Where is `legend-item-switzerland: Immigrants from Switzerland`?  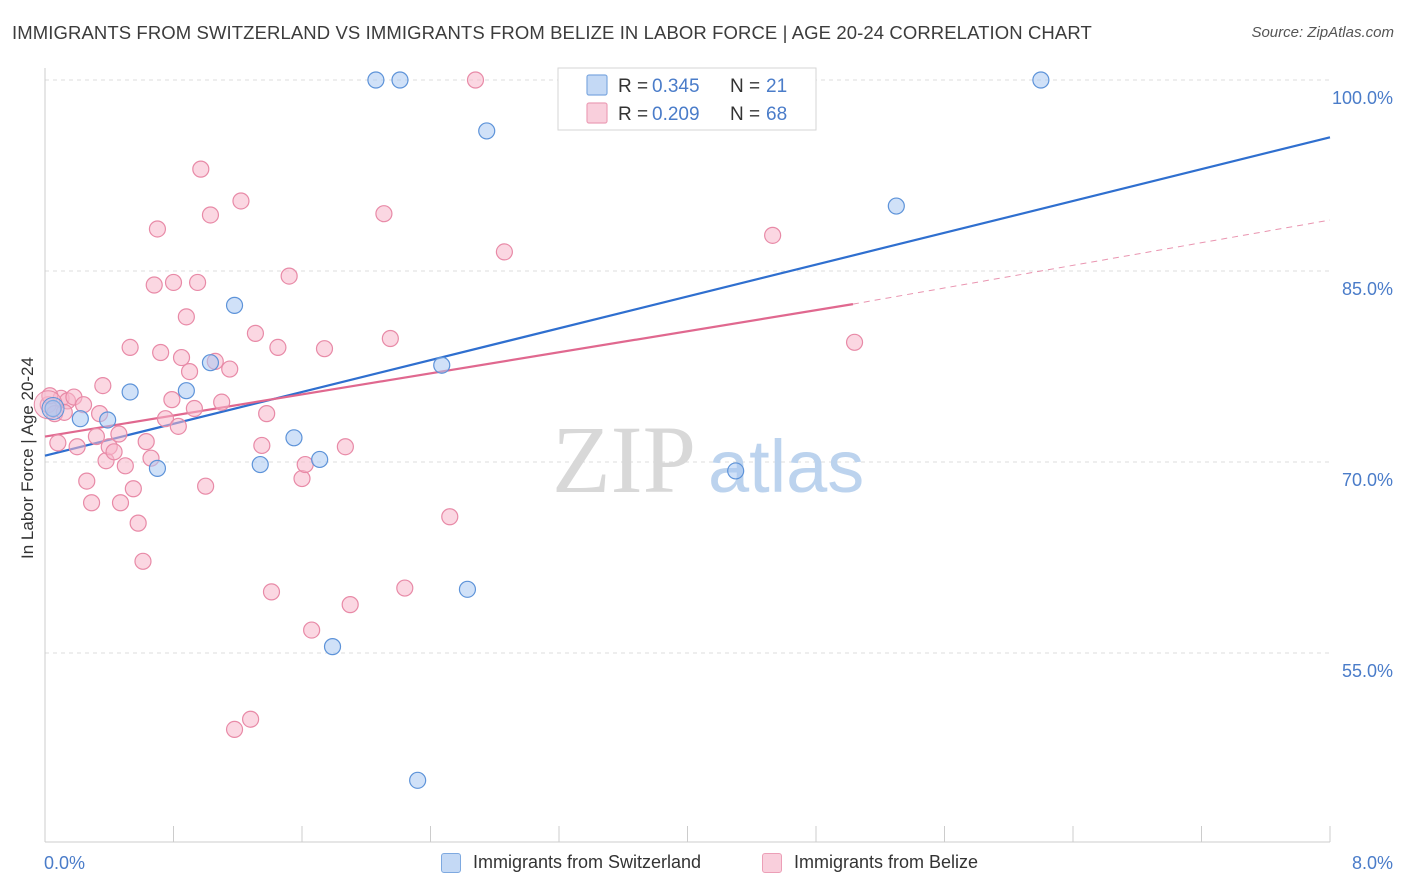 legend-item-switzerland: Immigrants from Switzerland is located at coordinates (571, 862).